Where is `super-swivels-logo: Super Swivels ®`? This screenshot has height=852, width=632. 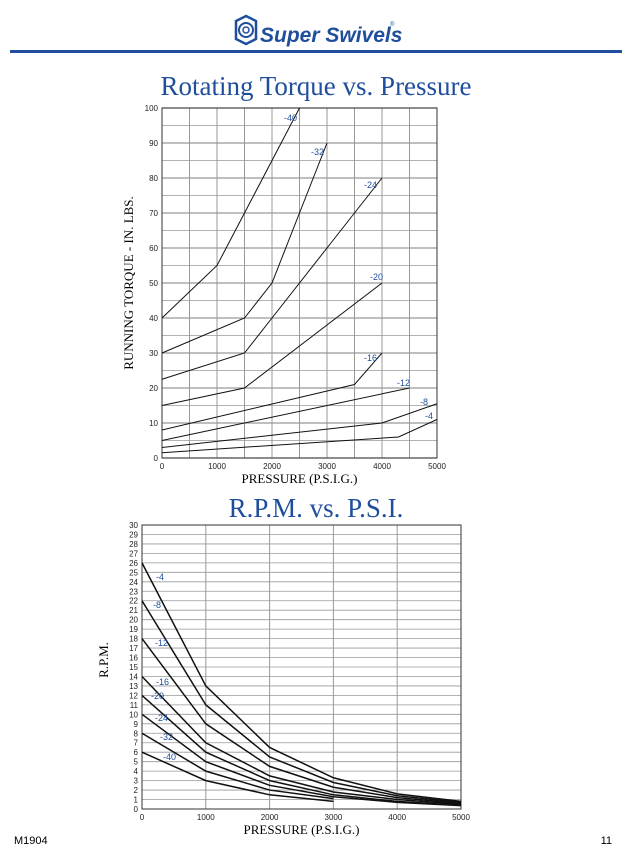 super-swivels-logo: Super Swivels ® is located at coordinates (317, 32).